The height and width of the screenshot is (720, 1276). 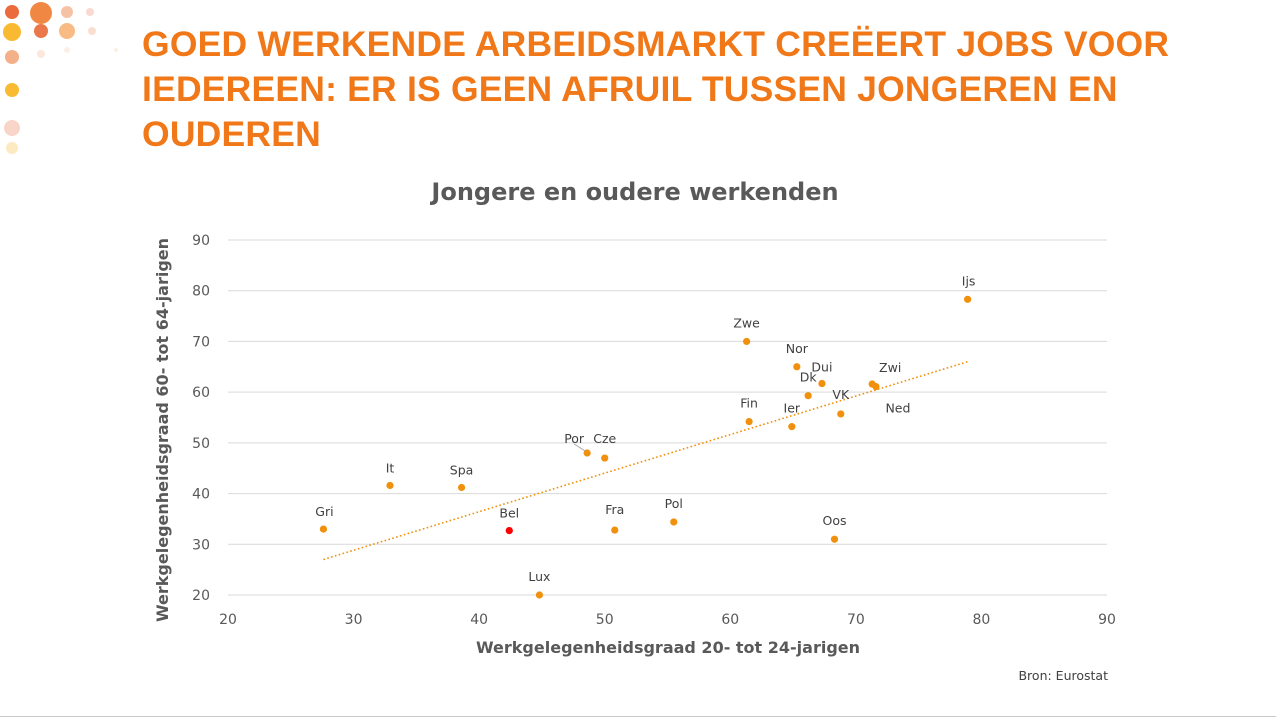 What do you see at coordinates (797, 348) in the screenshot?
I see `point-label-nor: Nor` at bounding box center [797, 348].